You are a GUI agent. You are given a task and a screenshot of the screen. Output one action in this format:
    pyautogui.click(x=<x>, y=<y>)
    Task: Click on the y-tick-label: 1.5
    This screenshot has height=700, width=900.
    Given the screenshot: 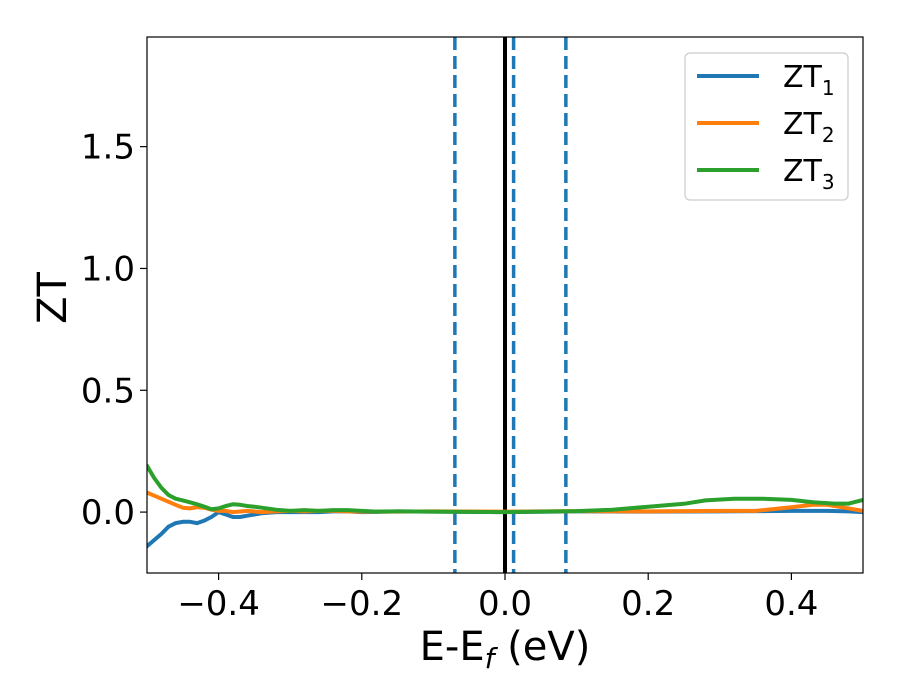 What is the action you would take?
    pyautogui.click(x=108, y=148)
    